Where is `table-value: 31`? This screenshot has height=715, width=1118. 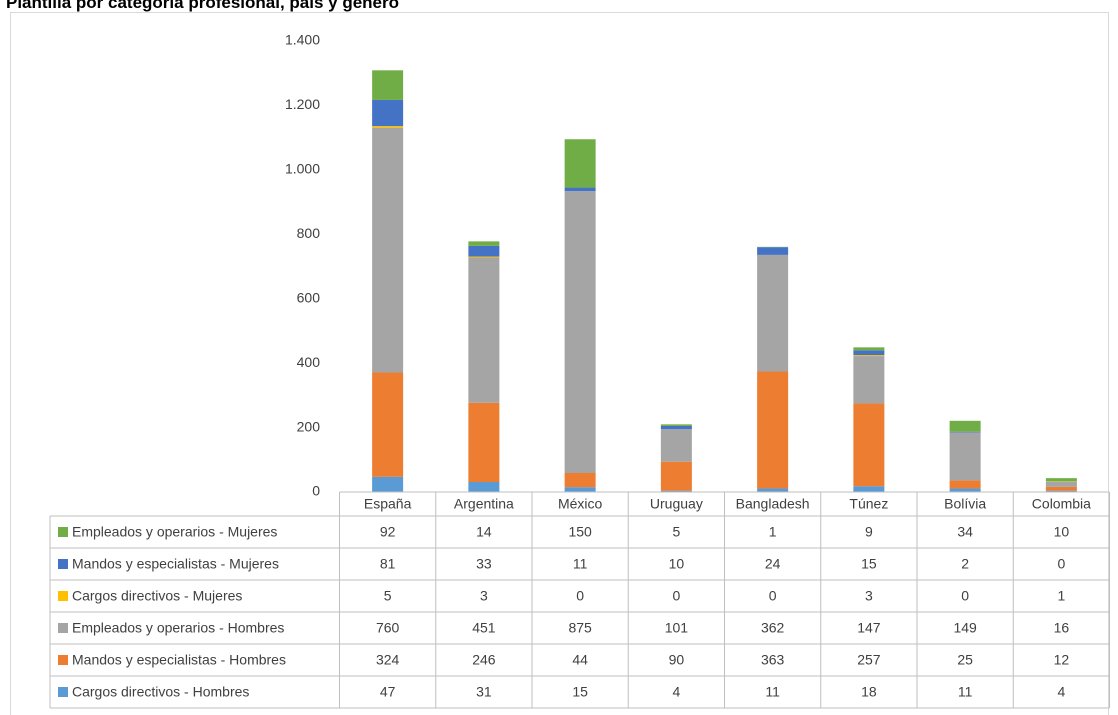
table-value: 31 is located at coordinates (484, 692).